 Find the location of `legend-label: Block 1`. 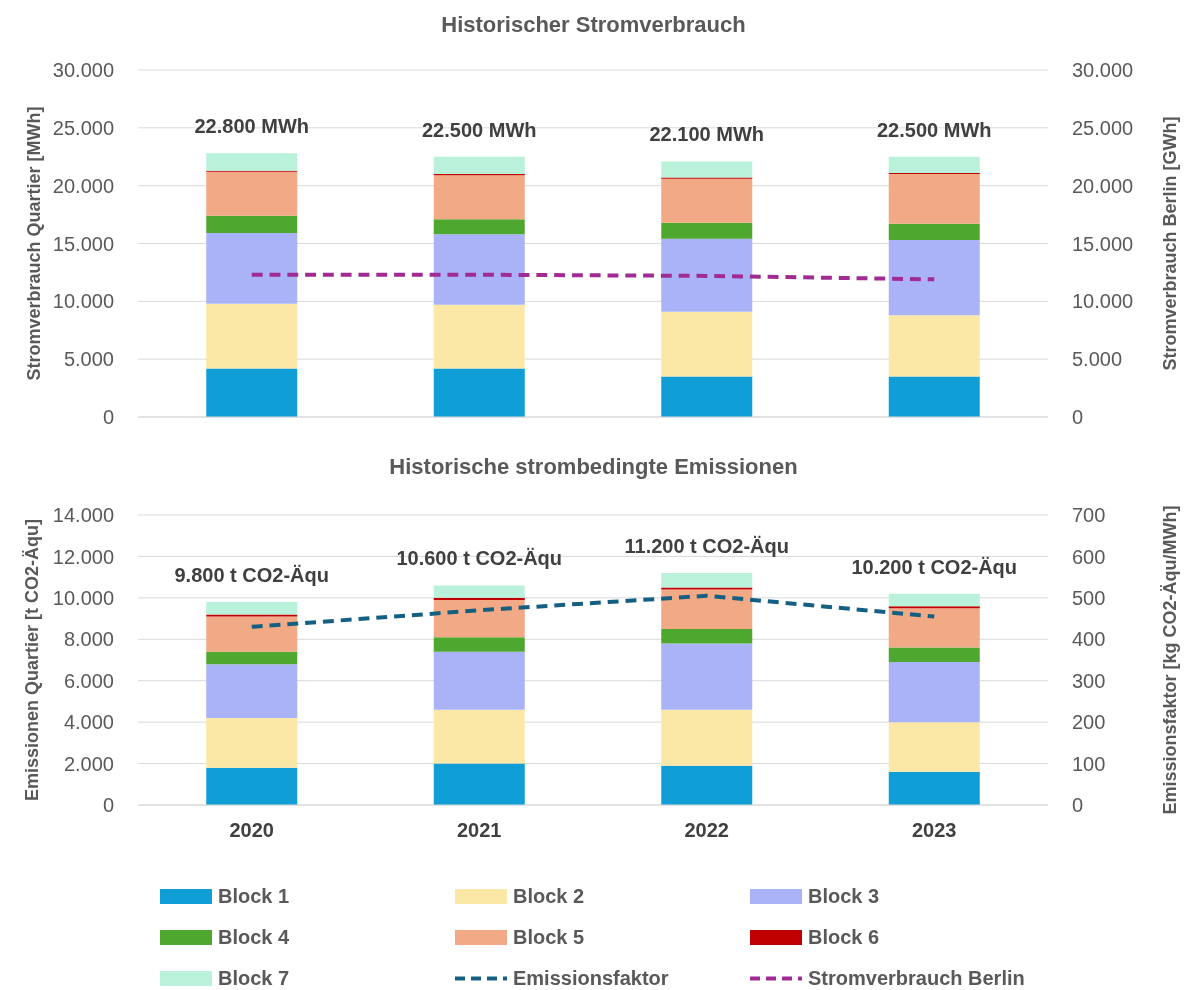

legend-label: Block 1 is located at coordinates (254, 896).